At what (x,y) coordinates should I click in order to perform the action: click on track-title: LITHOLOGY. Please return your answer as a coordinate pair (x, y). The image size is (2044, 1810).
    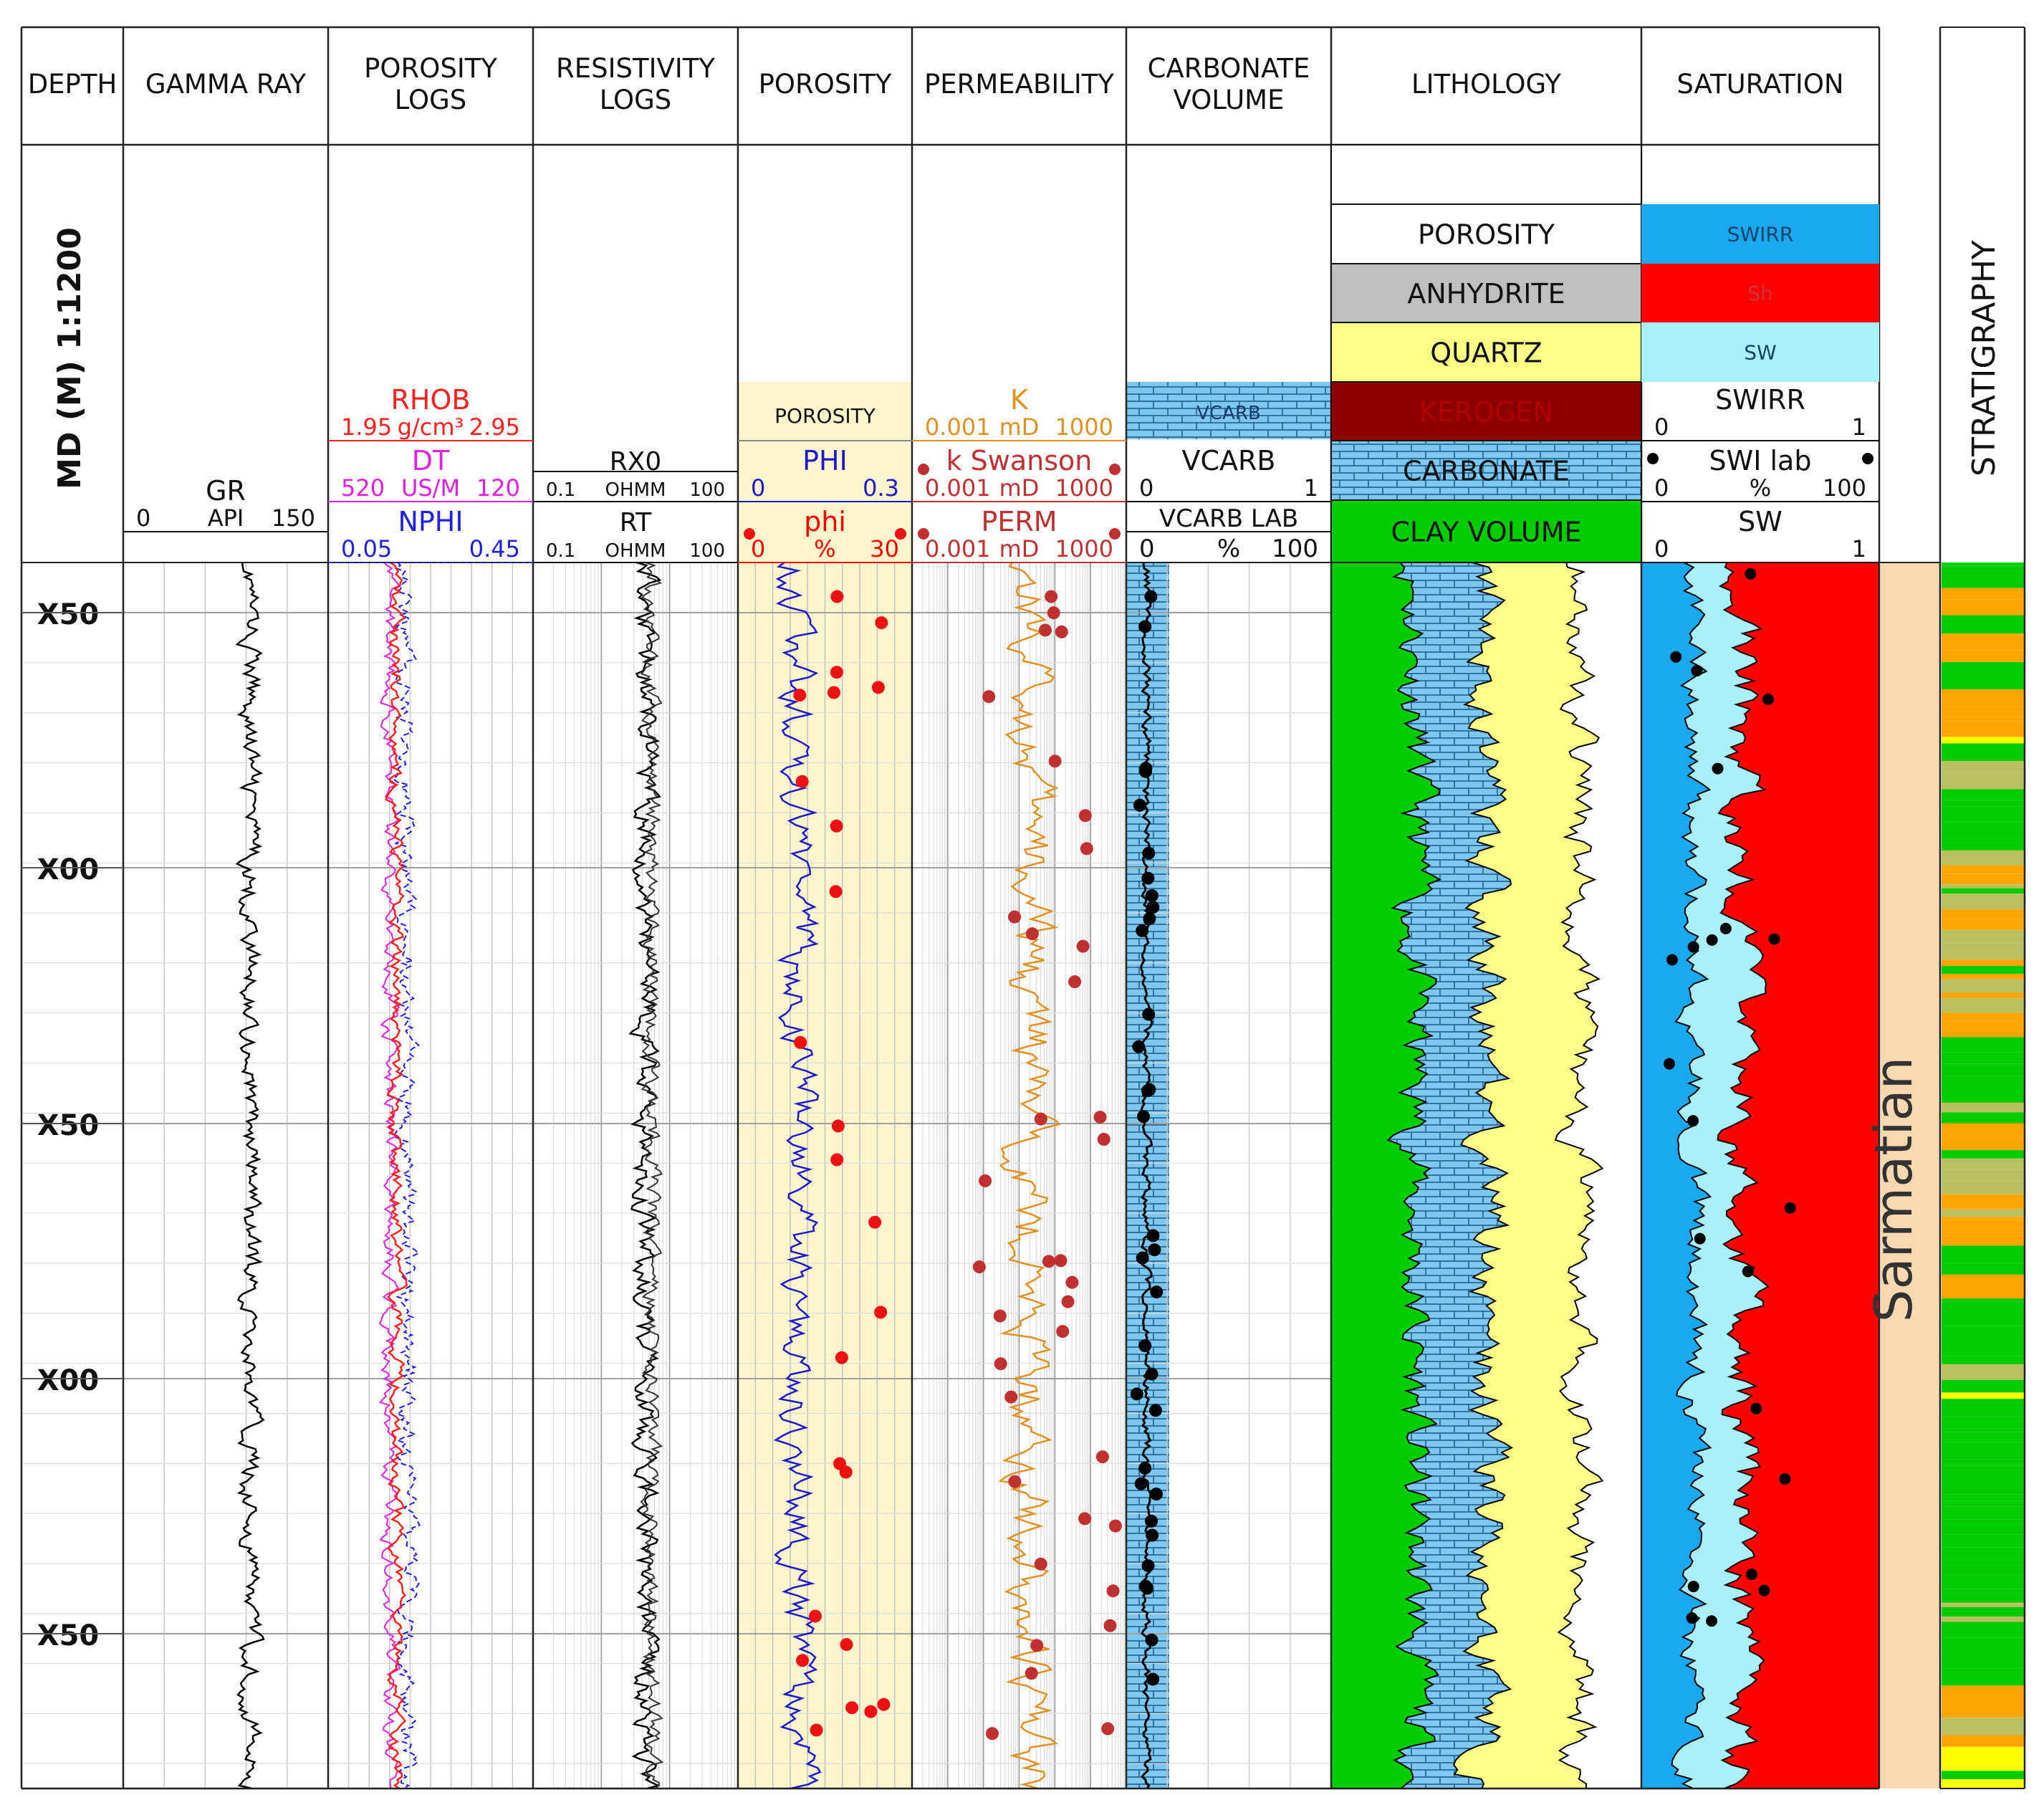
    Looking at the image, I should click on (1486, 85).